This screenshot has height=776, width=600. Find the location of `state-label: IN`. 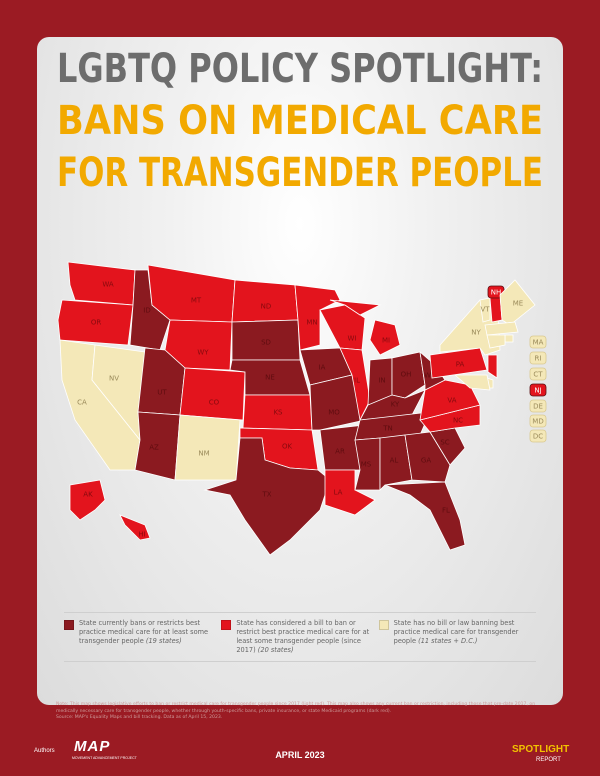

state-label: IN is located at coordinates (381, 381).